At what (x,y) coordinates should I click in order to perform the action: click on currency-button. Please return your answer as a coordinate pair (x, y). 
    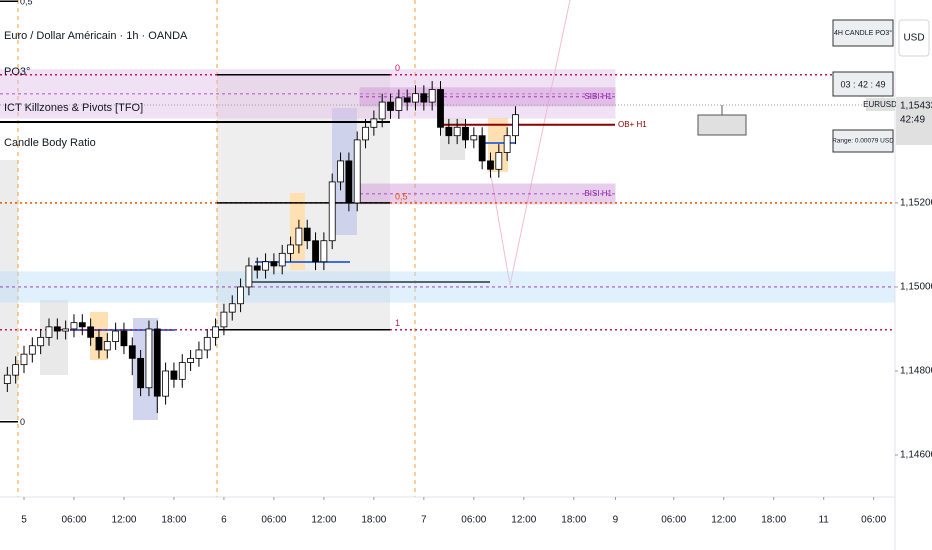
    Looking at the image, I should click on (914, 38).